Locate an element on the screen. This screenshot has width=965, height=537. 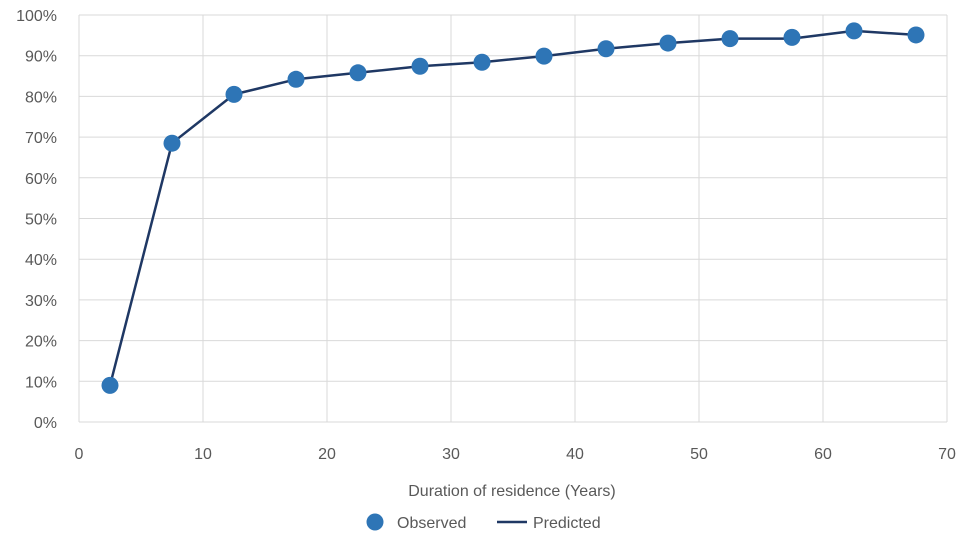
legend-observed-label: Observed is located at coordinates (431, 523).